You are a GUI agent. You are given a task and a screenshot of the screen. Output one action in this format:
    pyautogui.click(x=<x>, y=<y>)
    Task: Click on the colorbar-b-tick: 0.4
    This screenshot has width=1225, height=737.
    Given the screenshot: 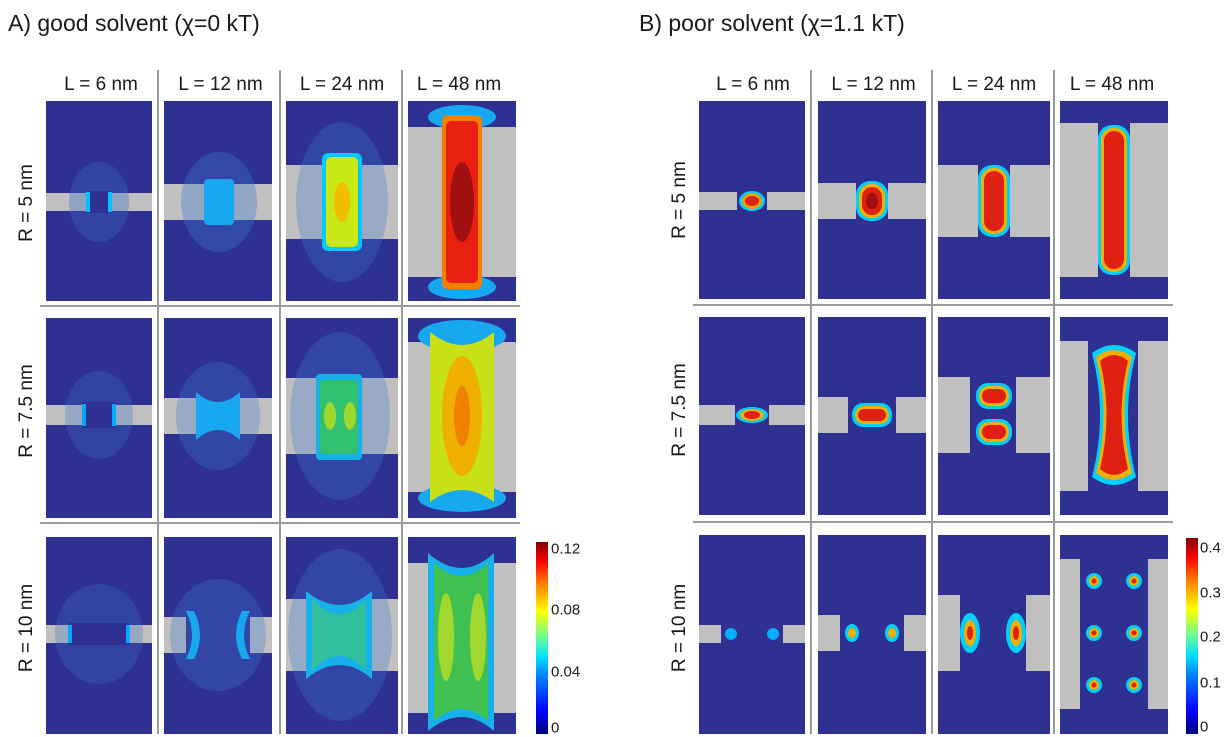 What is the action you would take?
    pyautogui.click(x=1210, y=548)
    